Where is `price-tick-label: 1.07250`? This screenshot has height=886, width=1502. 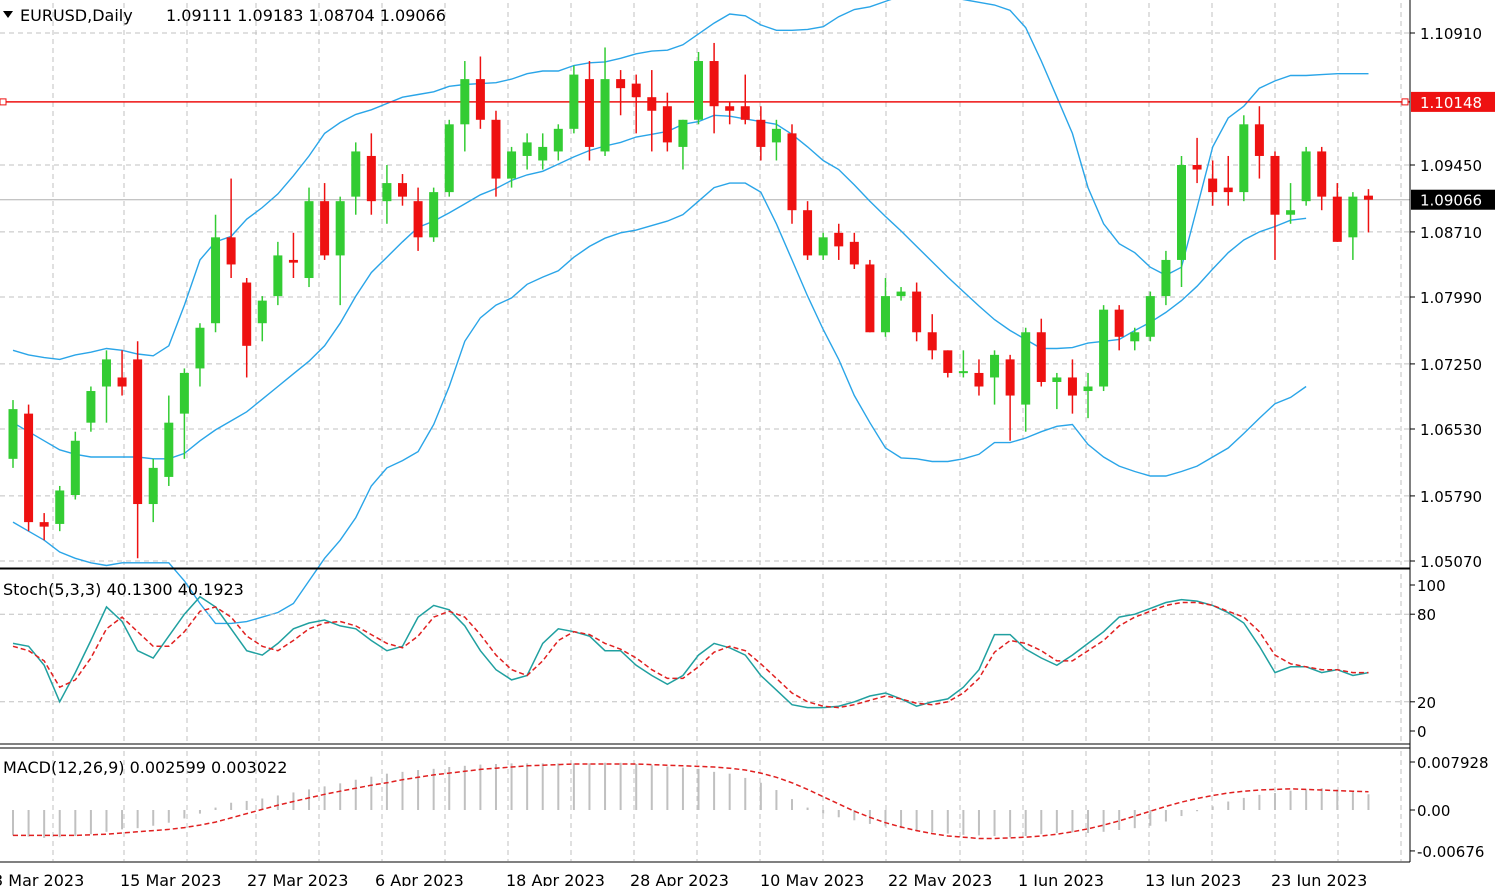
price-tick-label: 1.07250 is located at coordinates (1451, 365).